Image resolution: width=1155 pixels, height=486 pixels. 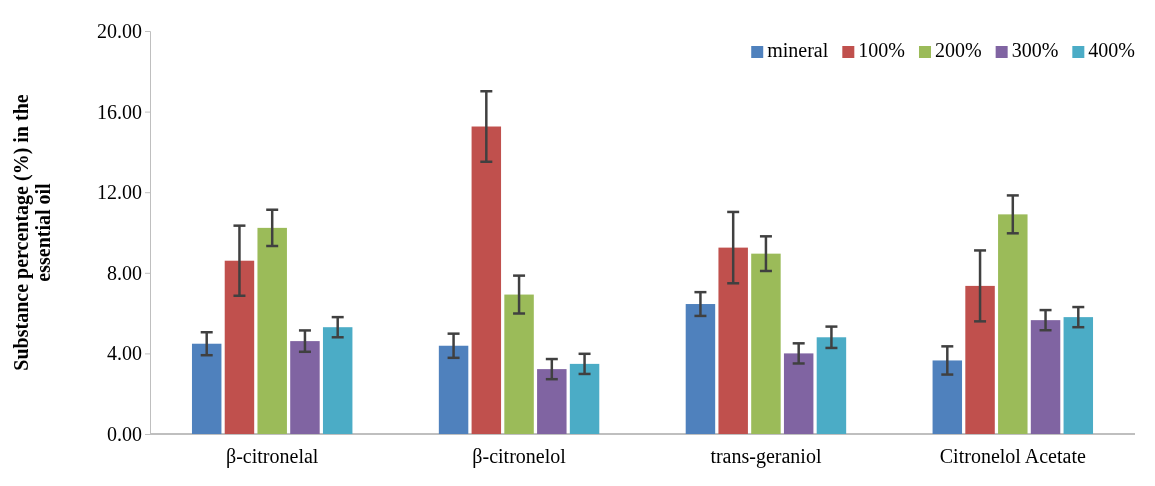 What do you see at coordinates (119, 111) in the screenshot?
I see `y-tick-label: 16.00` at bounding box center [119, 111].